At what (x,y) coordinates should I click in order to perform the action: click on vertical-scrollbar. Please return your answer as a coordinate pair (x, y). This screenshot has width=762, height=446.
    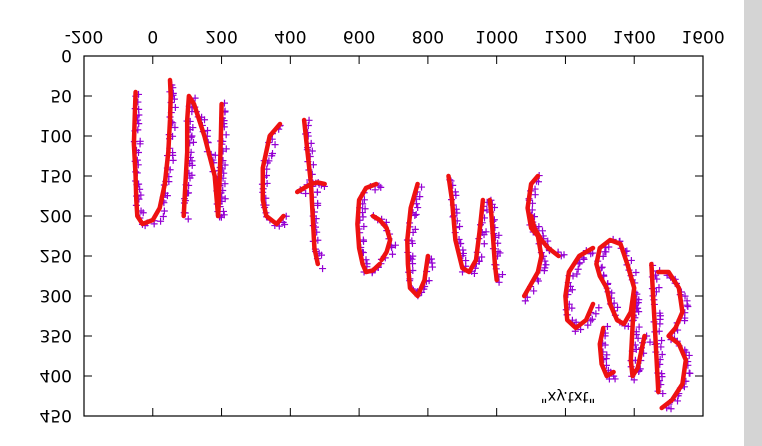
    Looking at the image, I should click on (753, 223).